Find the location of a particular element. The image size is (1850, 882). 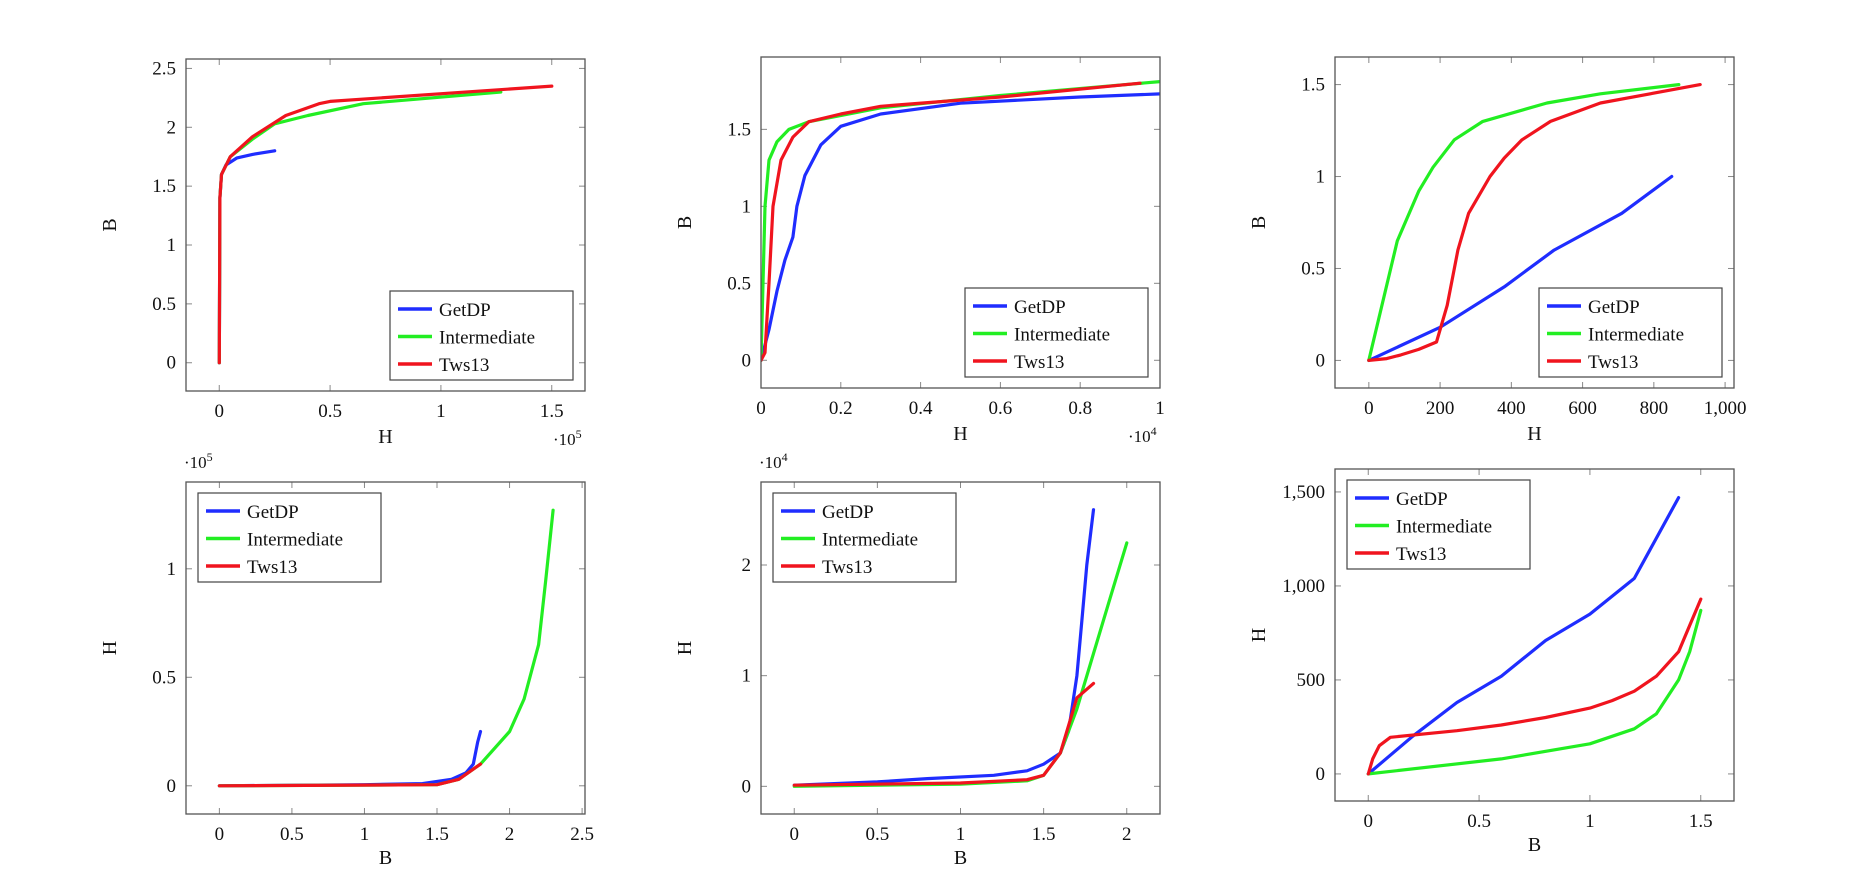

x-axis-multiplier: ·104 is located at coordinates (1142, 435).